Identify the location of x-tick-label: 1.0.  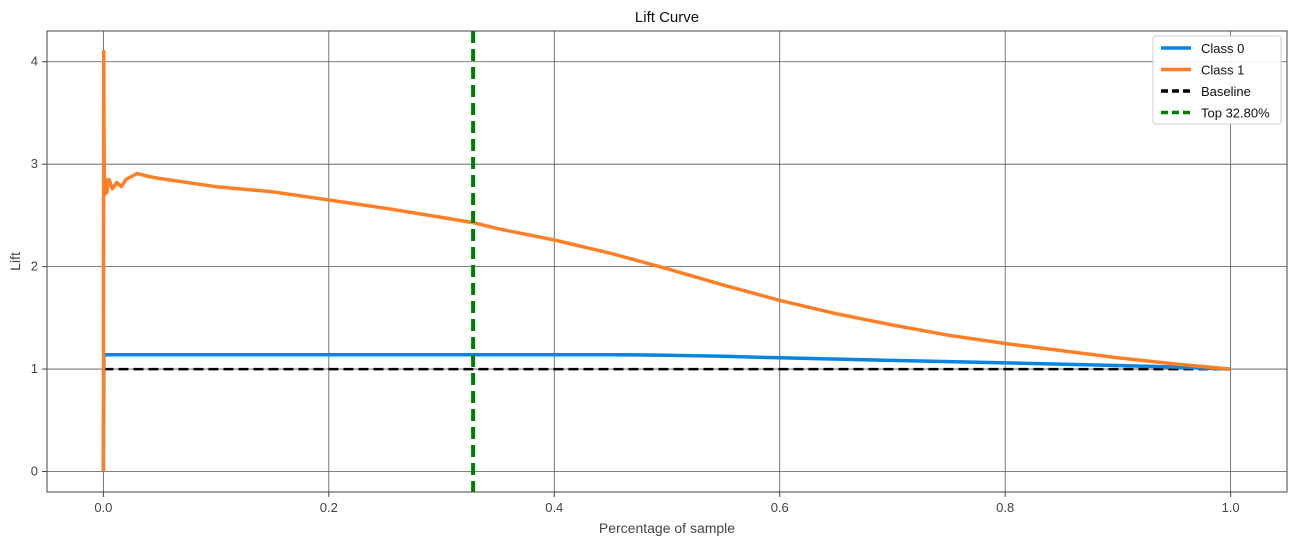
(1231, 507).